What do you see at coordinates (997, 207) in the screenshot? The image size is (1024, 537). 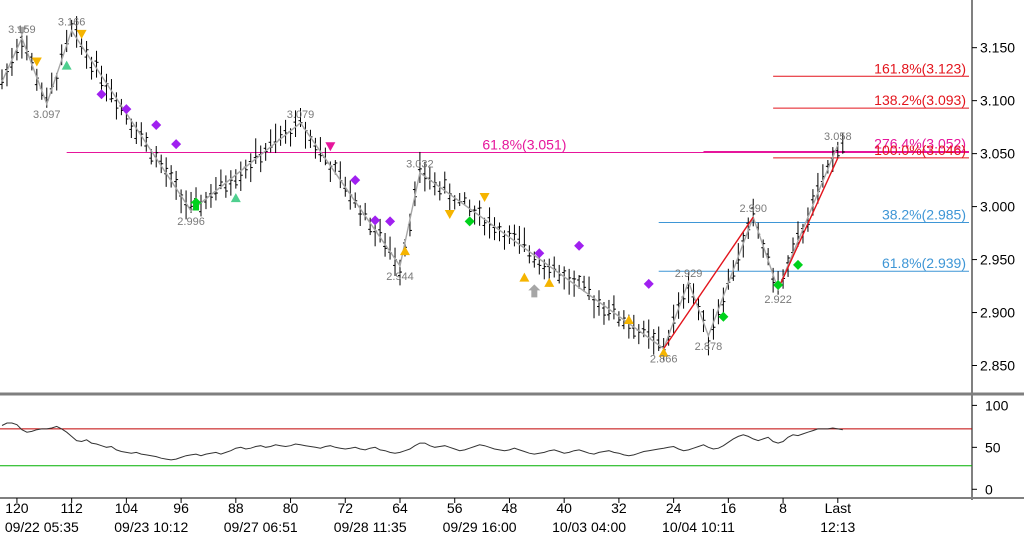 I see `price-tick-label: 3.000` at bounding box center [997, 207].